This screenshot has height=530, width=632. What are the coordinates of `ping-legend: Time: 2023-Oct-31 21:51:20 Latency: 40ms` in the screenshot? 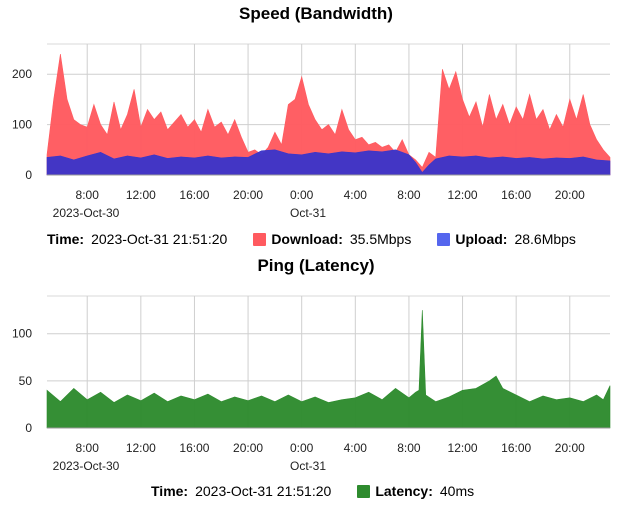 It's located at (325, 491).